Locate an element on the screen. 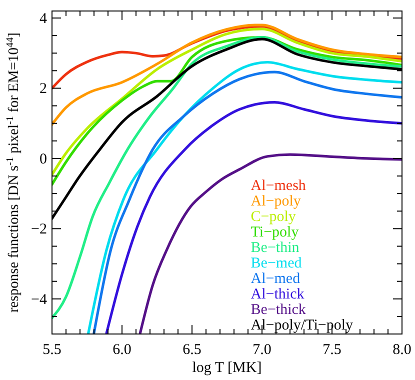 The width and height of the screenshot is (415, 380). text: C−poly is located at coordinates (273, 216).